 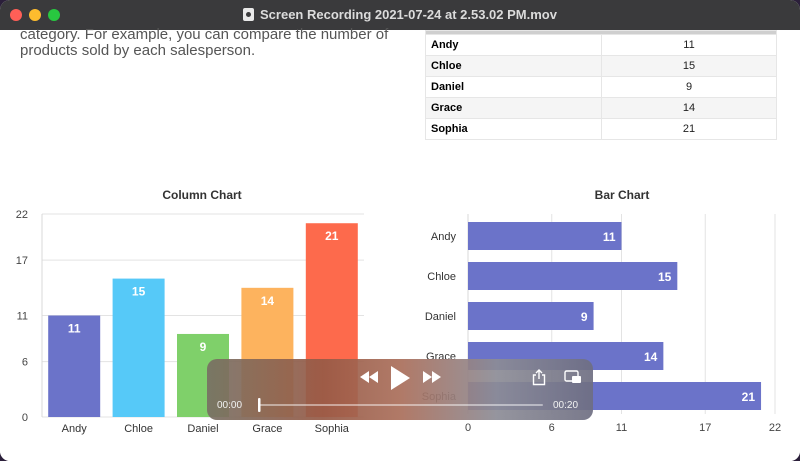 I want to click on column-x-tick-label: Andy, so click(x=75, y=429).